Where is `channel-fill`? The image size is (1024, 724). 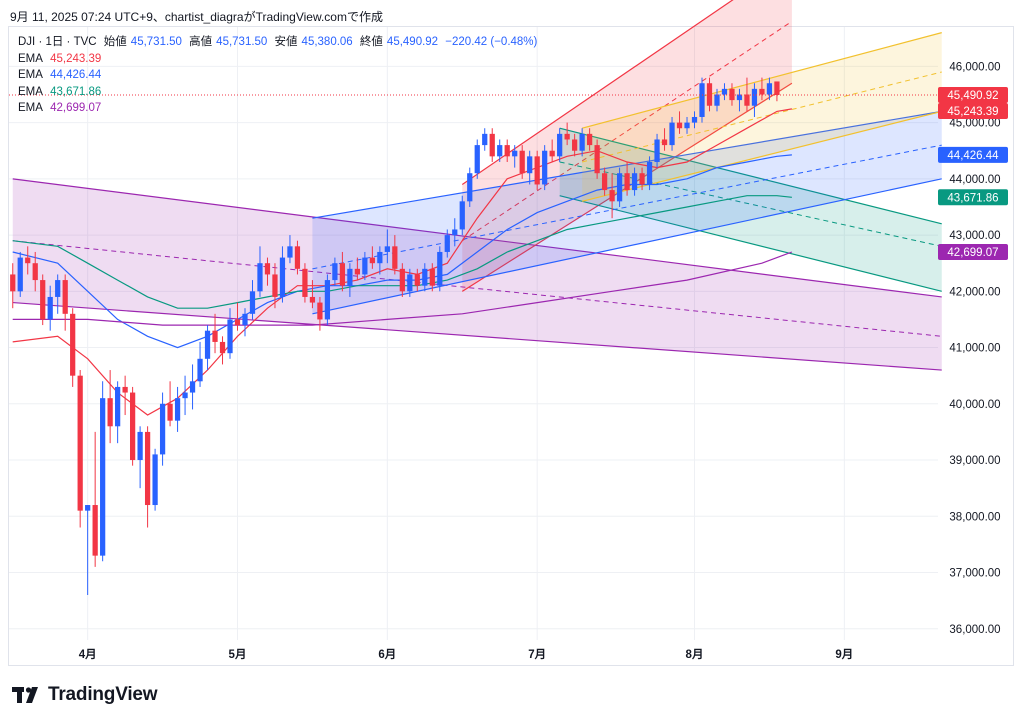 channel-fill is located at coordinates (762, 117).